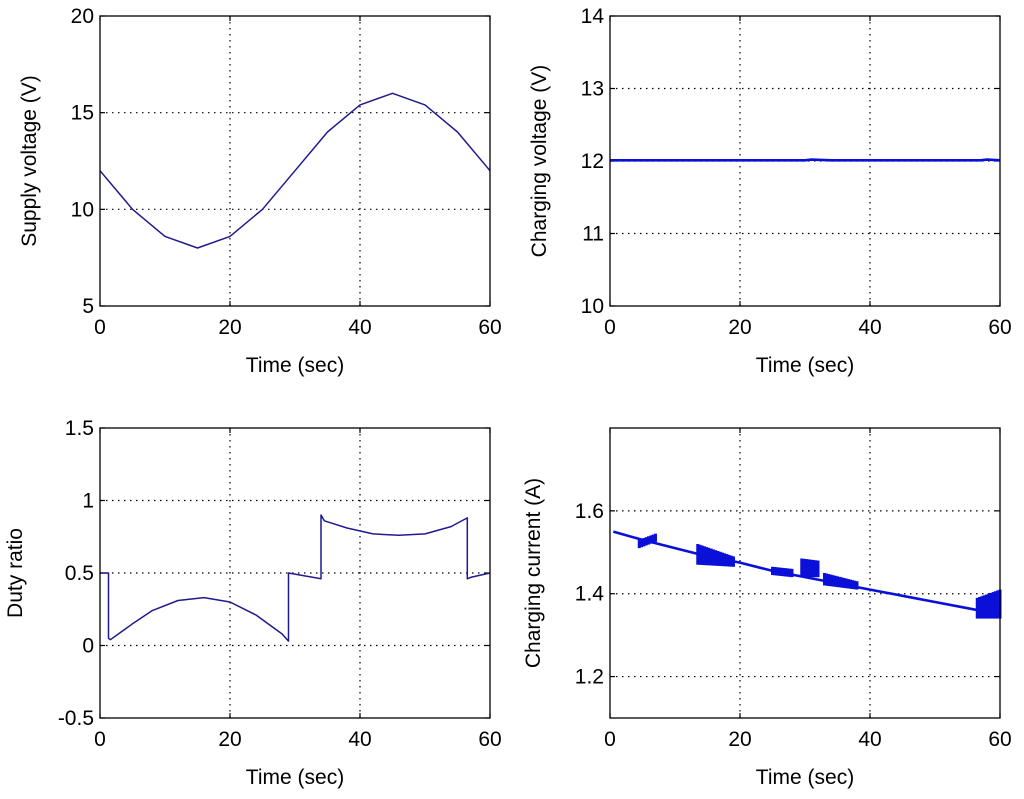 The width and height of the screenshot is (1024, 799). I want to click on y-tick-label: 14, so click(593, 16).